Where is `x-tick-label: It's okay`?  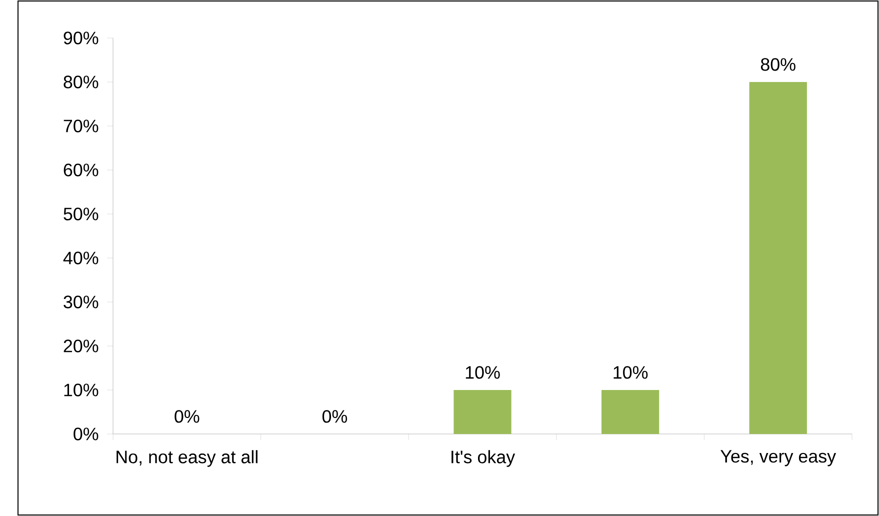 x-tick-label: It's okay is located at coordinates (484, 458).